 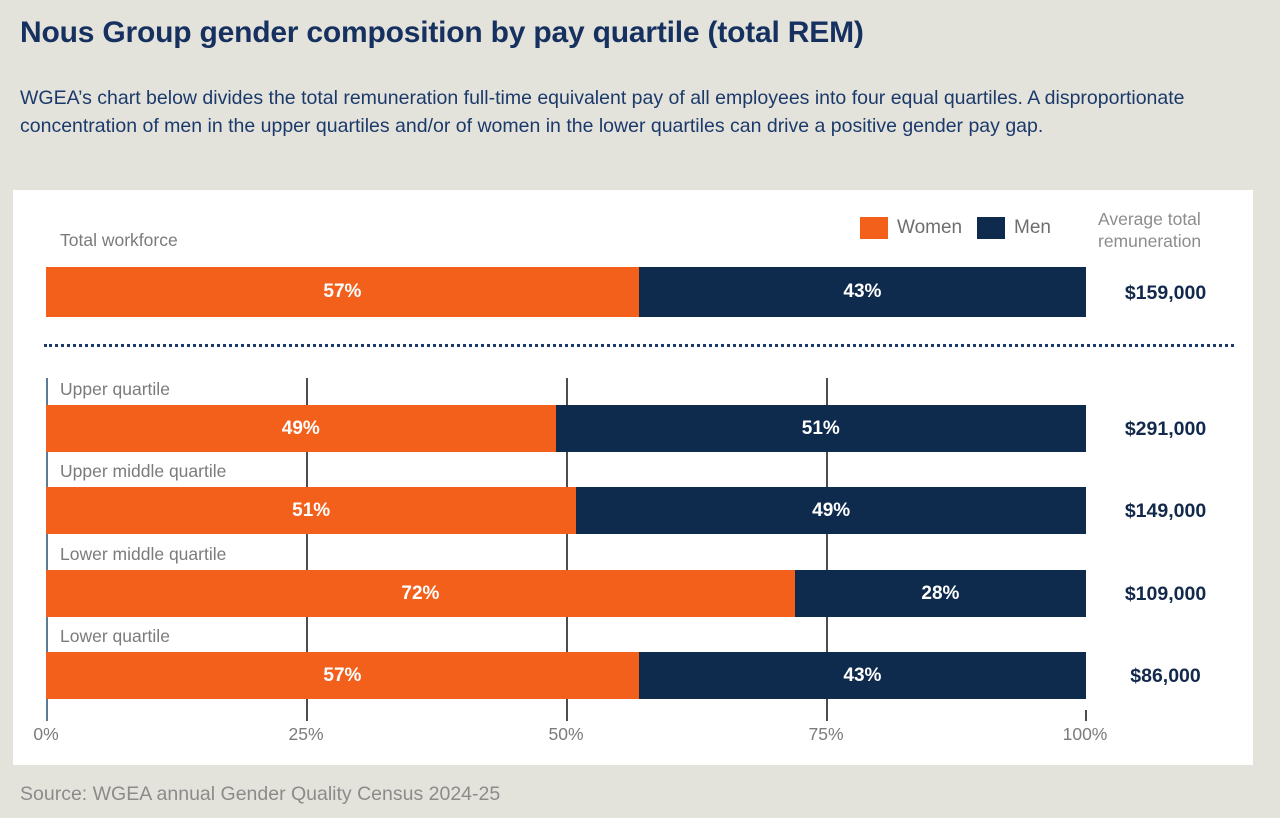 I want to click on lower-middle-men-segment: 28%, so click(x=940, y=593).